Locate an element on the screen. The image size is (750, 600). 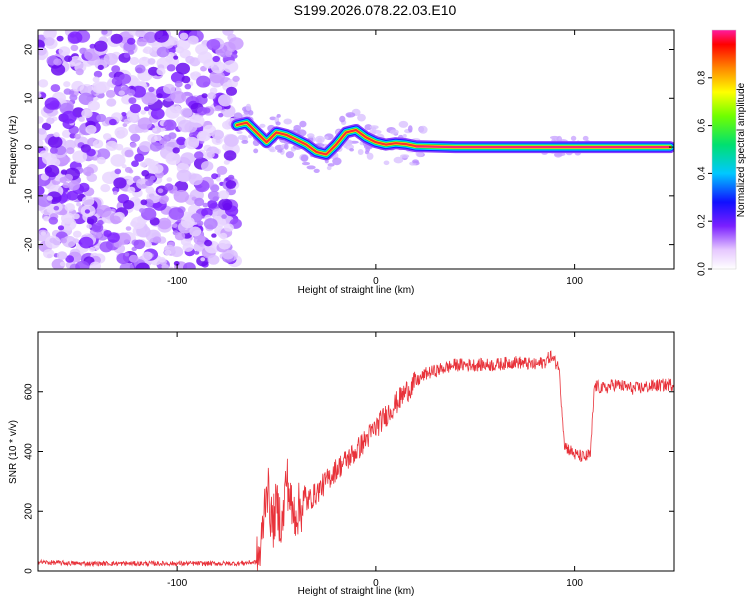
colorbar-tick-label: 0.4 is located at coordinates (702, 173).